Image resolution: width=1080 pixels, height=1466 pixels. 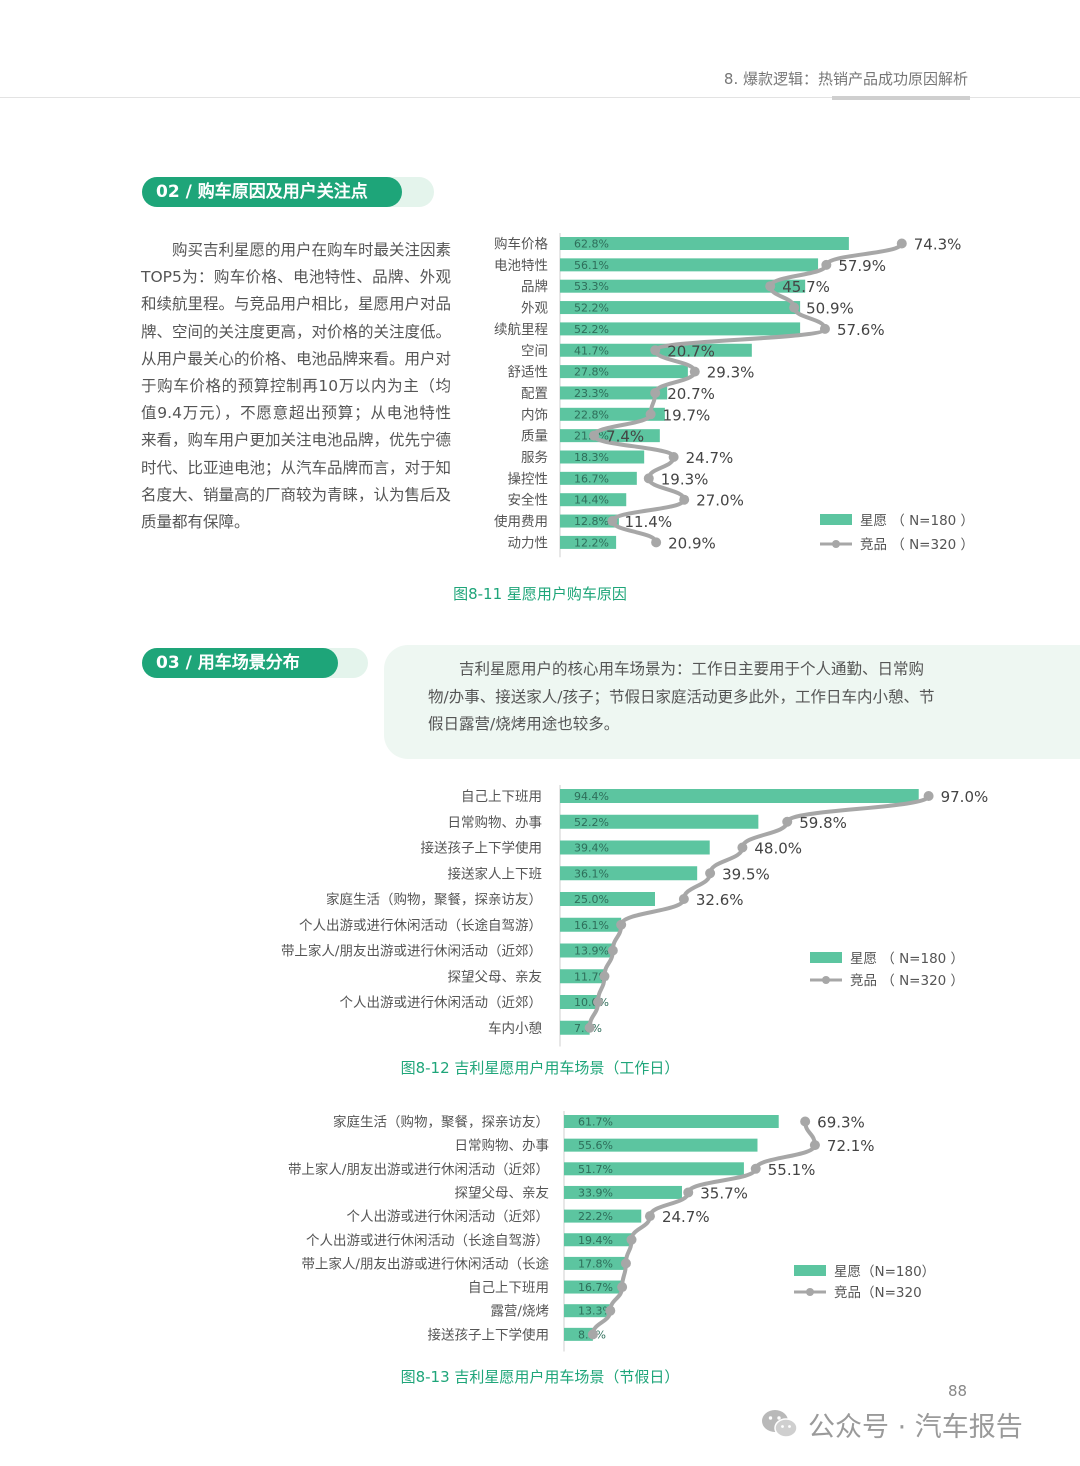 What do you see at coordinates (411, 951) in the screenshot?
I see `chart-2-category-label: 带上家人/朋友出游或进行休闲活动（近郊）` at bounding box center [411, 951].